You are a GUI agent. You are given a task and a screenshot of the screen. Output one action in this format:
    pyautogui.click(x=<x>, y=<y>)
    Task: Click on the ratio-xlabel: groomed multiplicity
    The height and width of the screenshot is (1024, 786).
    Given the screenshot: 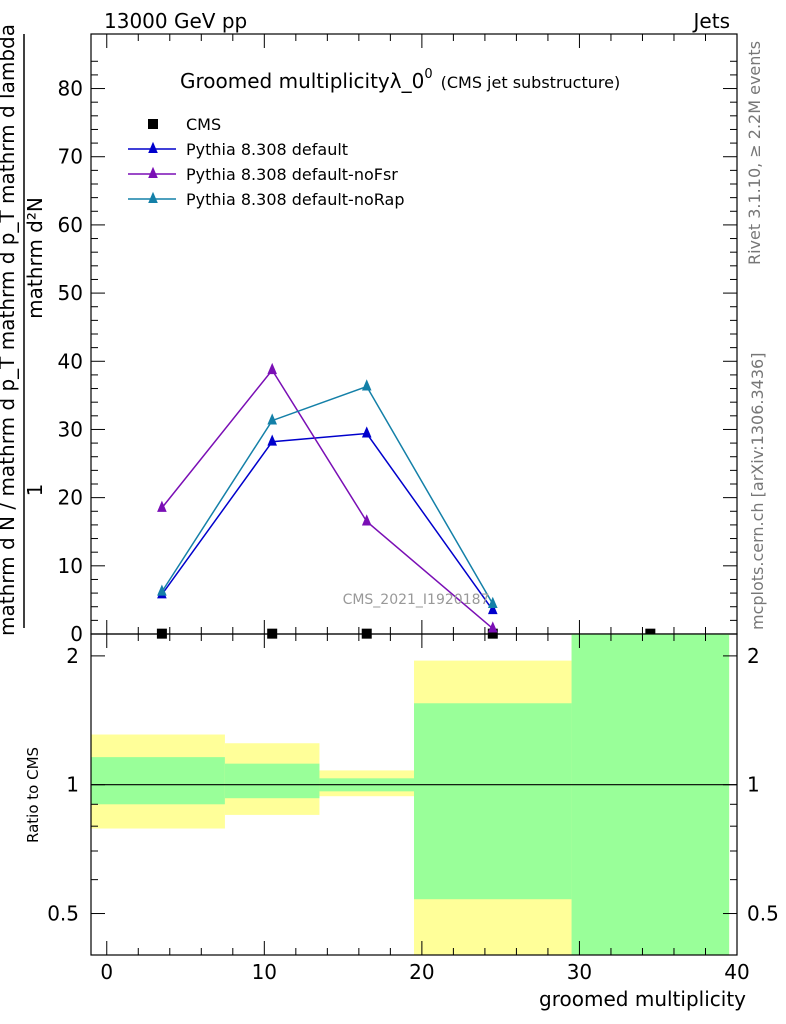 What is the action you would take?
    pyautogui.click(x=642, y=999)
    